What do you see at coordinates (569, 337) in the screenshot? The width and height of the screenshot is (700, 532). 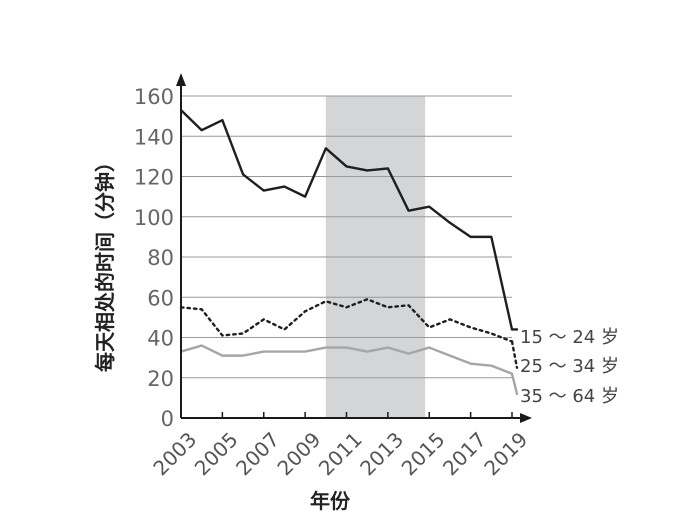 I see `series-label-0: 15 ～ 24 岁` at bounding box center [569, 337].